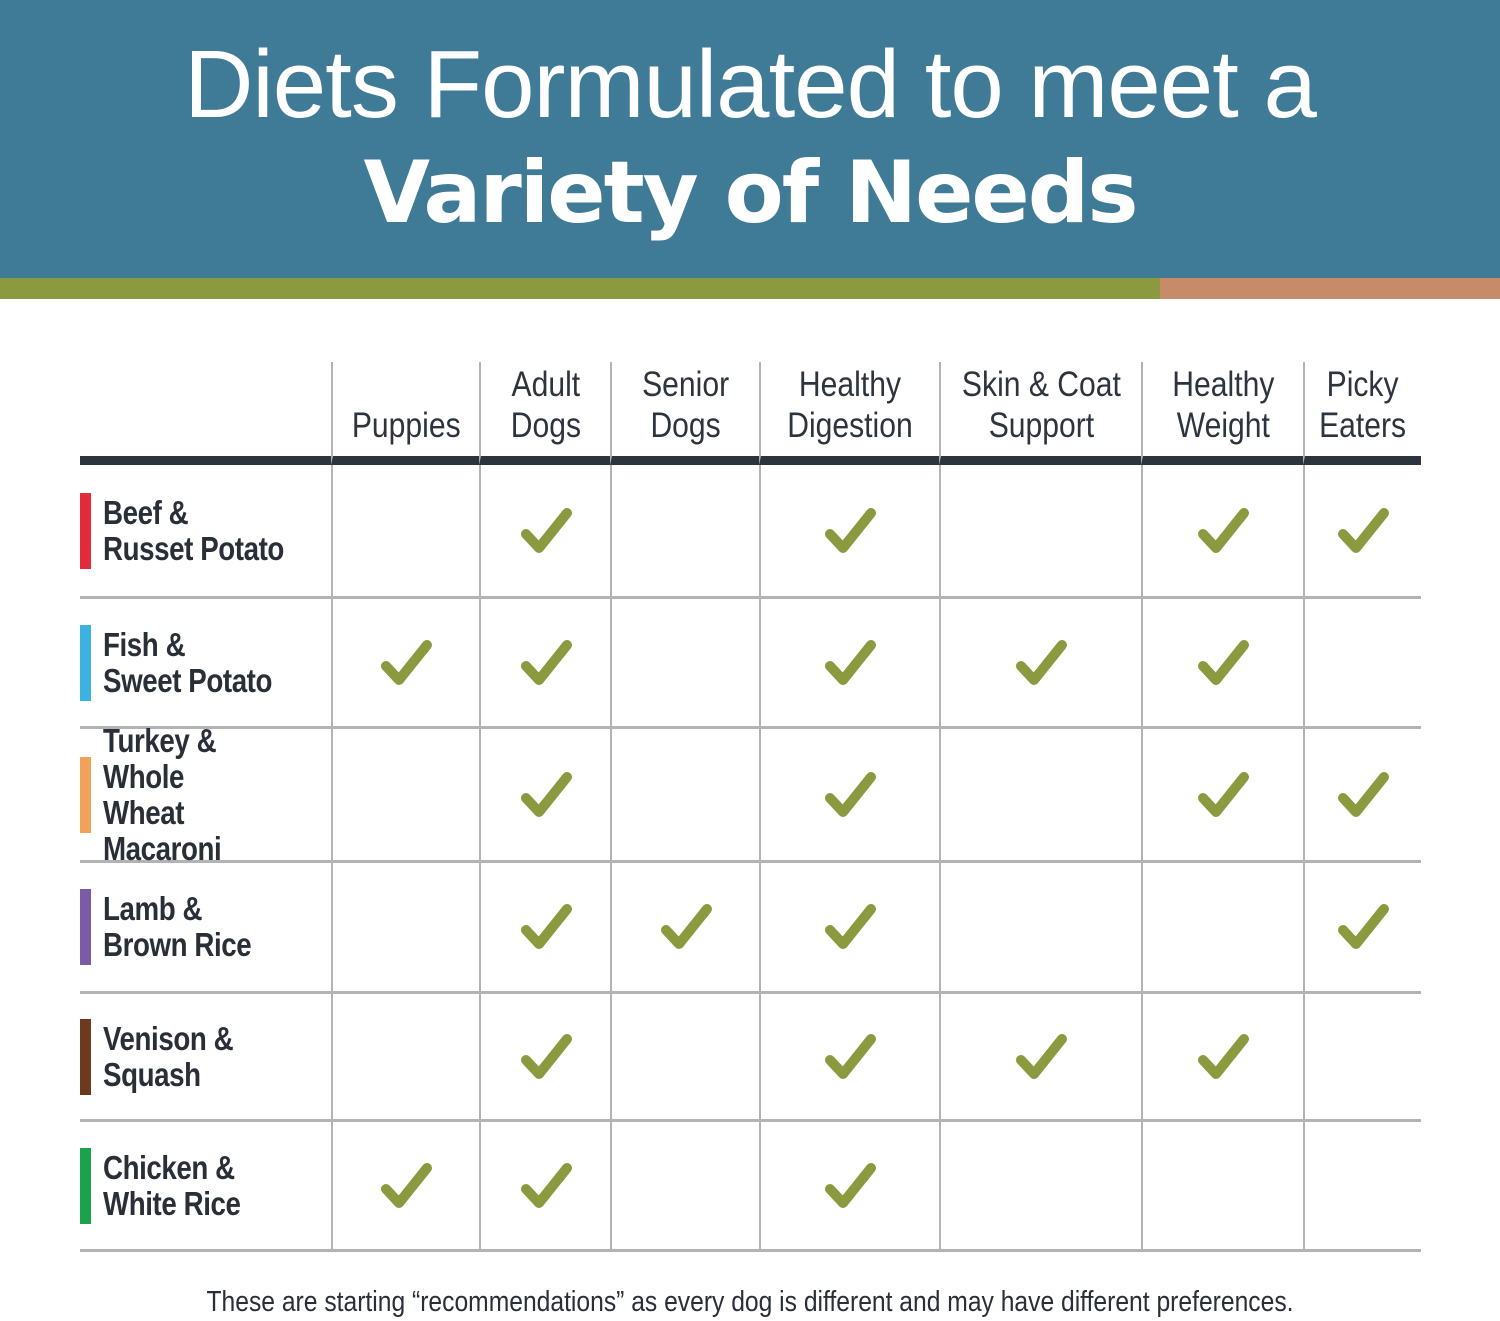 Image resolution: width=1500 pixels, height=1321 pixels. What do you see at coordinates (1362, 413) in the screenshot?
I see `column-header: Picky Eaters` at bounding box center [1362, 413].